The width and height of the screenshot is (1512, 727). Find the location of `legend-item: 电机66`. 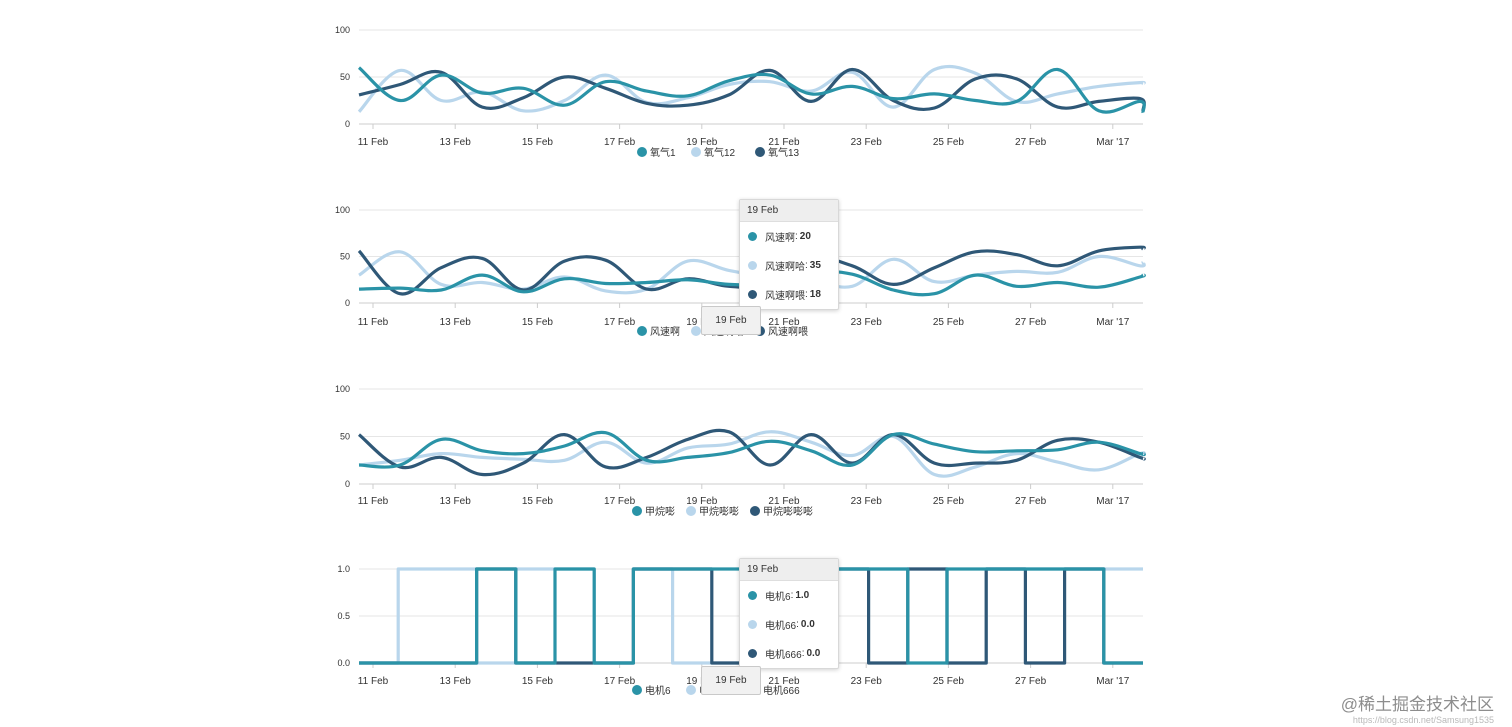

legend-item: 电机66 is located at coordinates (708, 690).